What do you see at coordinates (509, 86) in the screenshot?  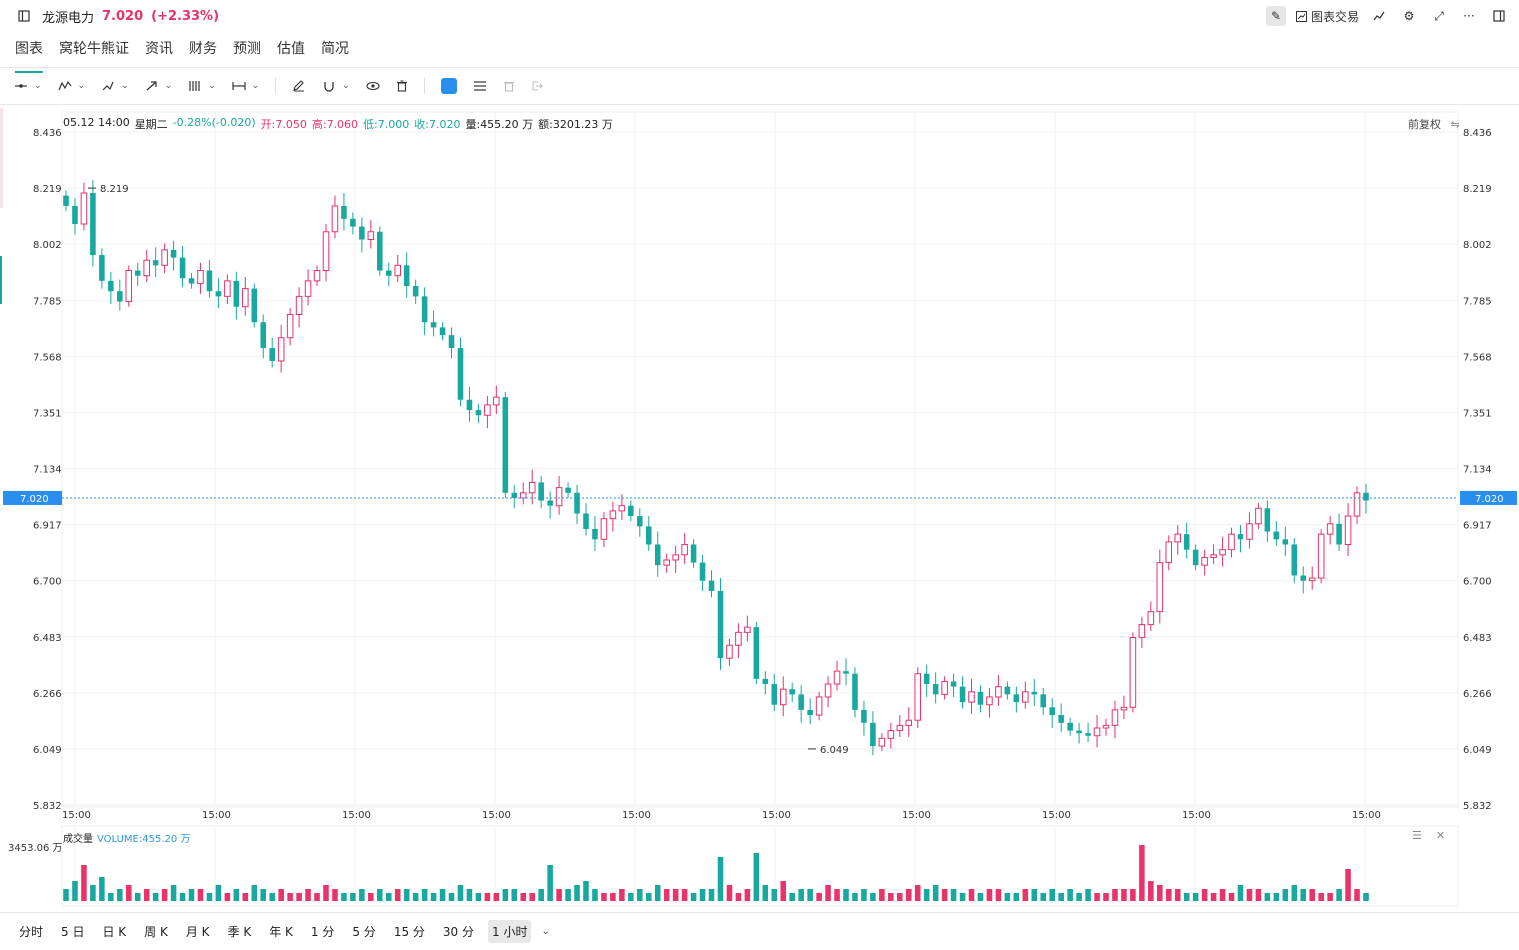 I see `lock-tool` at bounding box center [509, 86].